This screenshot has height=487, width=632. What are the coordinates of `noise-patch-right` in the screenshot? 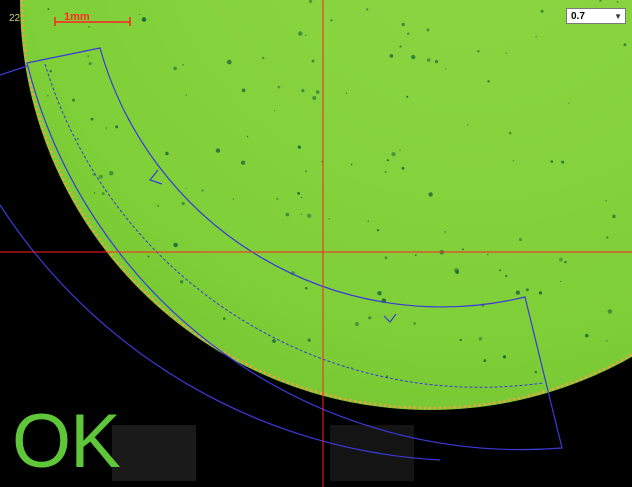 It's located at (372, 453).